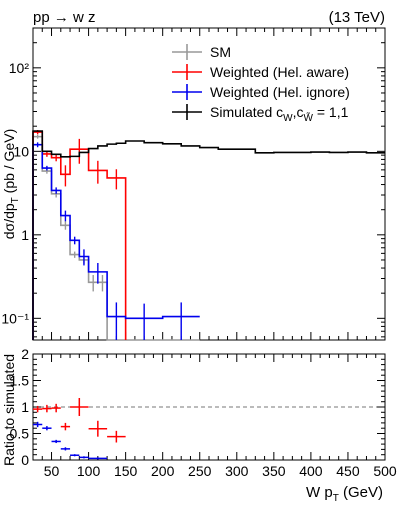 This screenshot has height=512, width=407. What do you see at coordinates (25, 407) in the screenshot?
I see `bottom-y-tick-label: 1` at bounding box center [25, 407].